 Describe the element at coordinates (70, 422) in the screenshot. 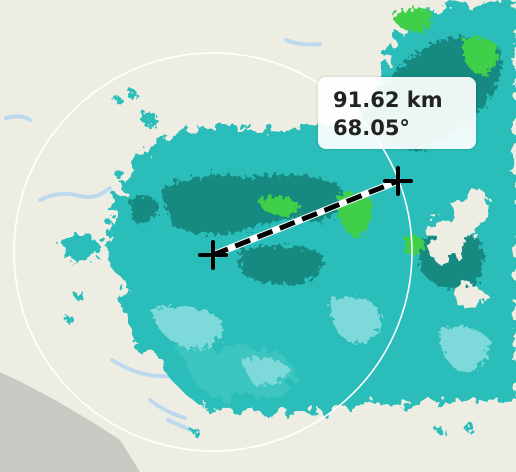

I see `lower-left-terrain` at that location.